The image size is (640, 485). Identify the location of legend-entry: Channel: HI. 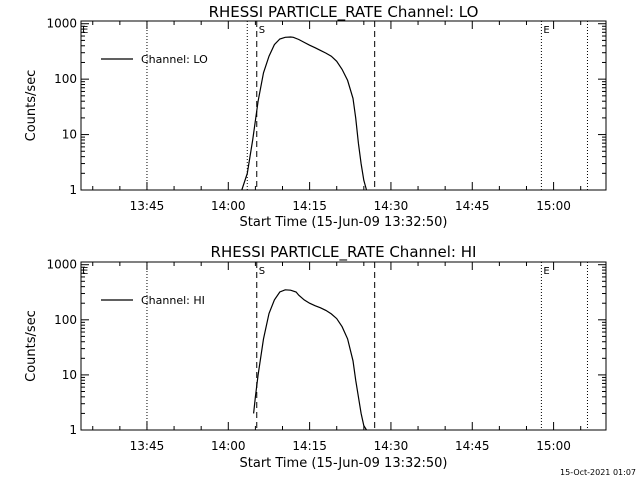
(173, 300).